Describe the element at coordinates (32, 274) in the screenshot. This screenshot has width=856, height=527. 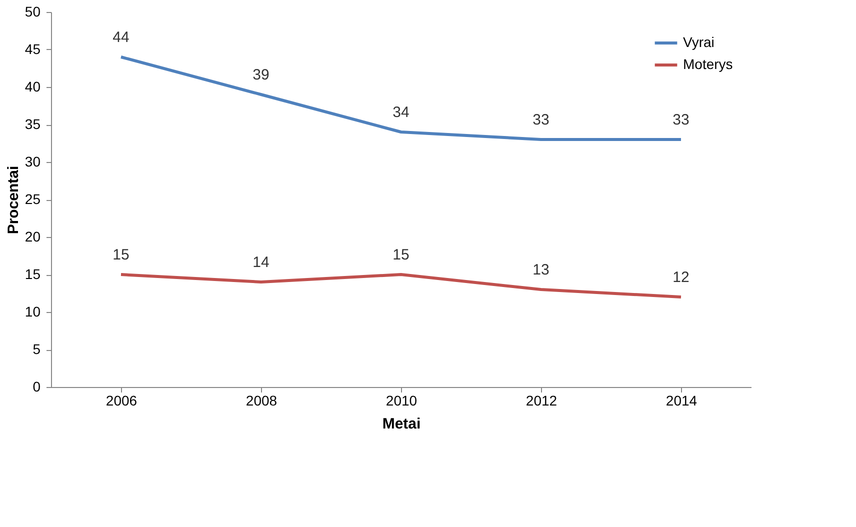
I see `y-tick-label: 15` at that location.